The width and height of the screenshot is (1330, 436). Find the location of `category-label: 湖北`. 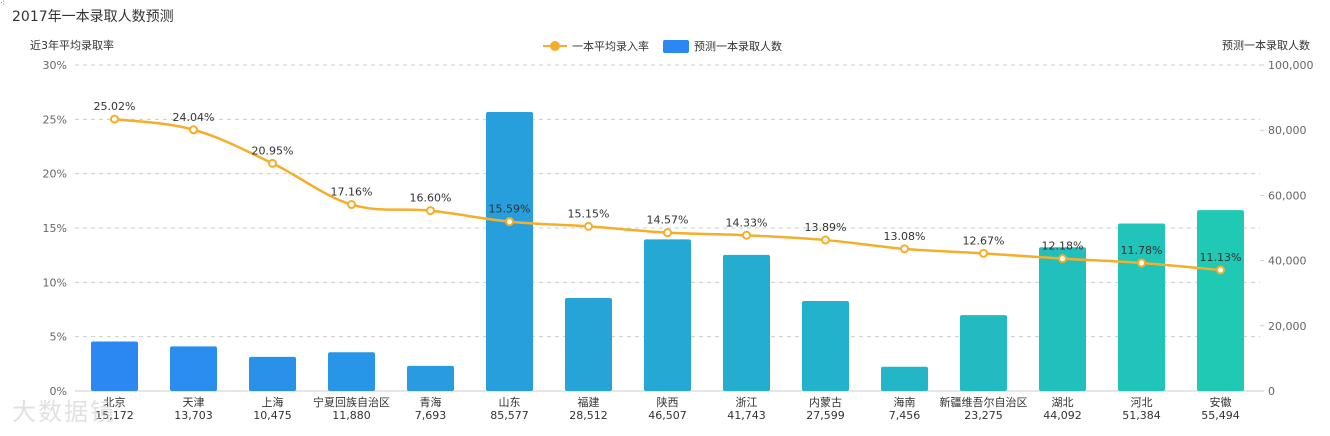

category-label: 湖北 is located at coordinates (1063, 402).